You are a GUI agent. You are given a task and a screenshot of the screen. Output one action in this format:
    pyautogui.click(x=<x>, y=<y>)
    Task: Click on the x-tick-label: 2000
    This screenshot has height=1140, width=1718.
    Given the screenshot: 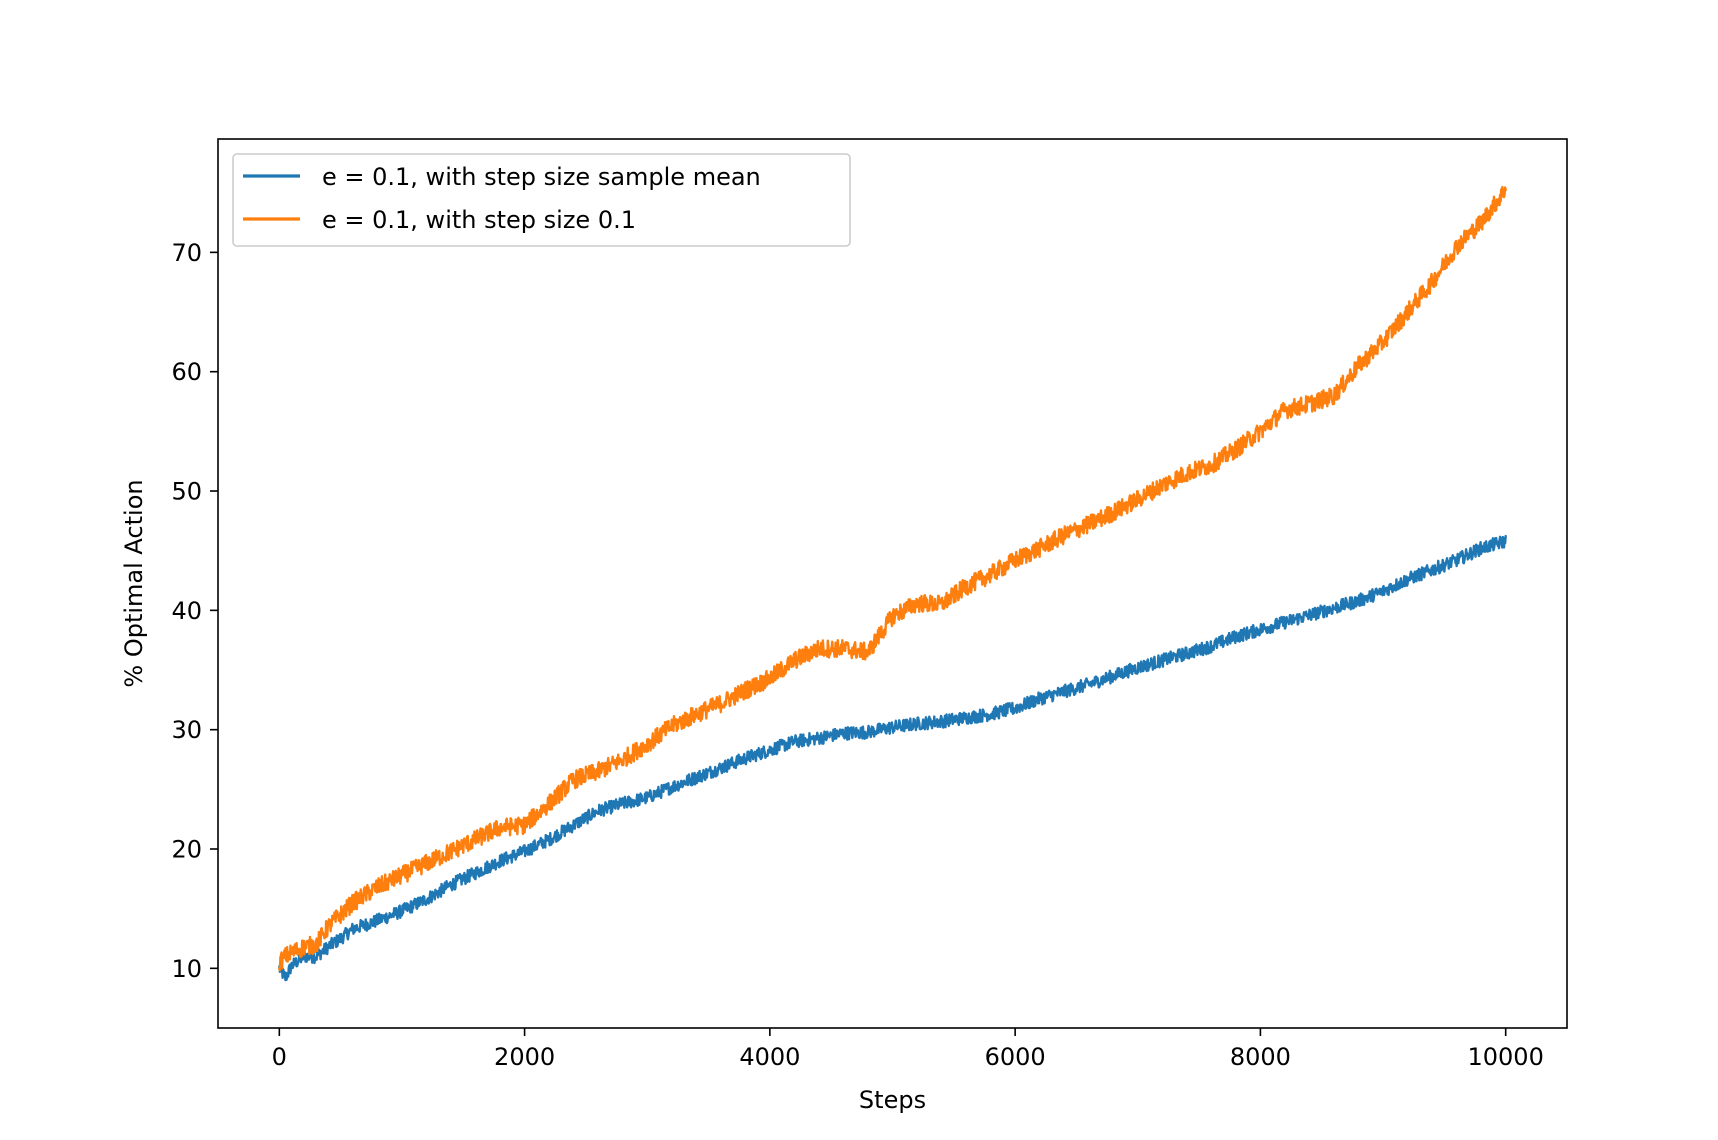 What is the action you would take?
    pyautogui.click(x=524, y=1057)
    